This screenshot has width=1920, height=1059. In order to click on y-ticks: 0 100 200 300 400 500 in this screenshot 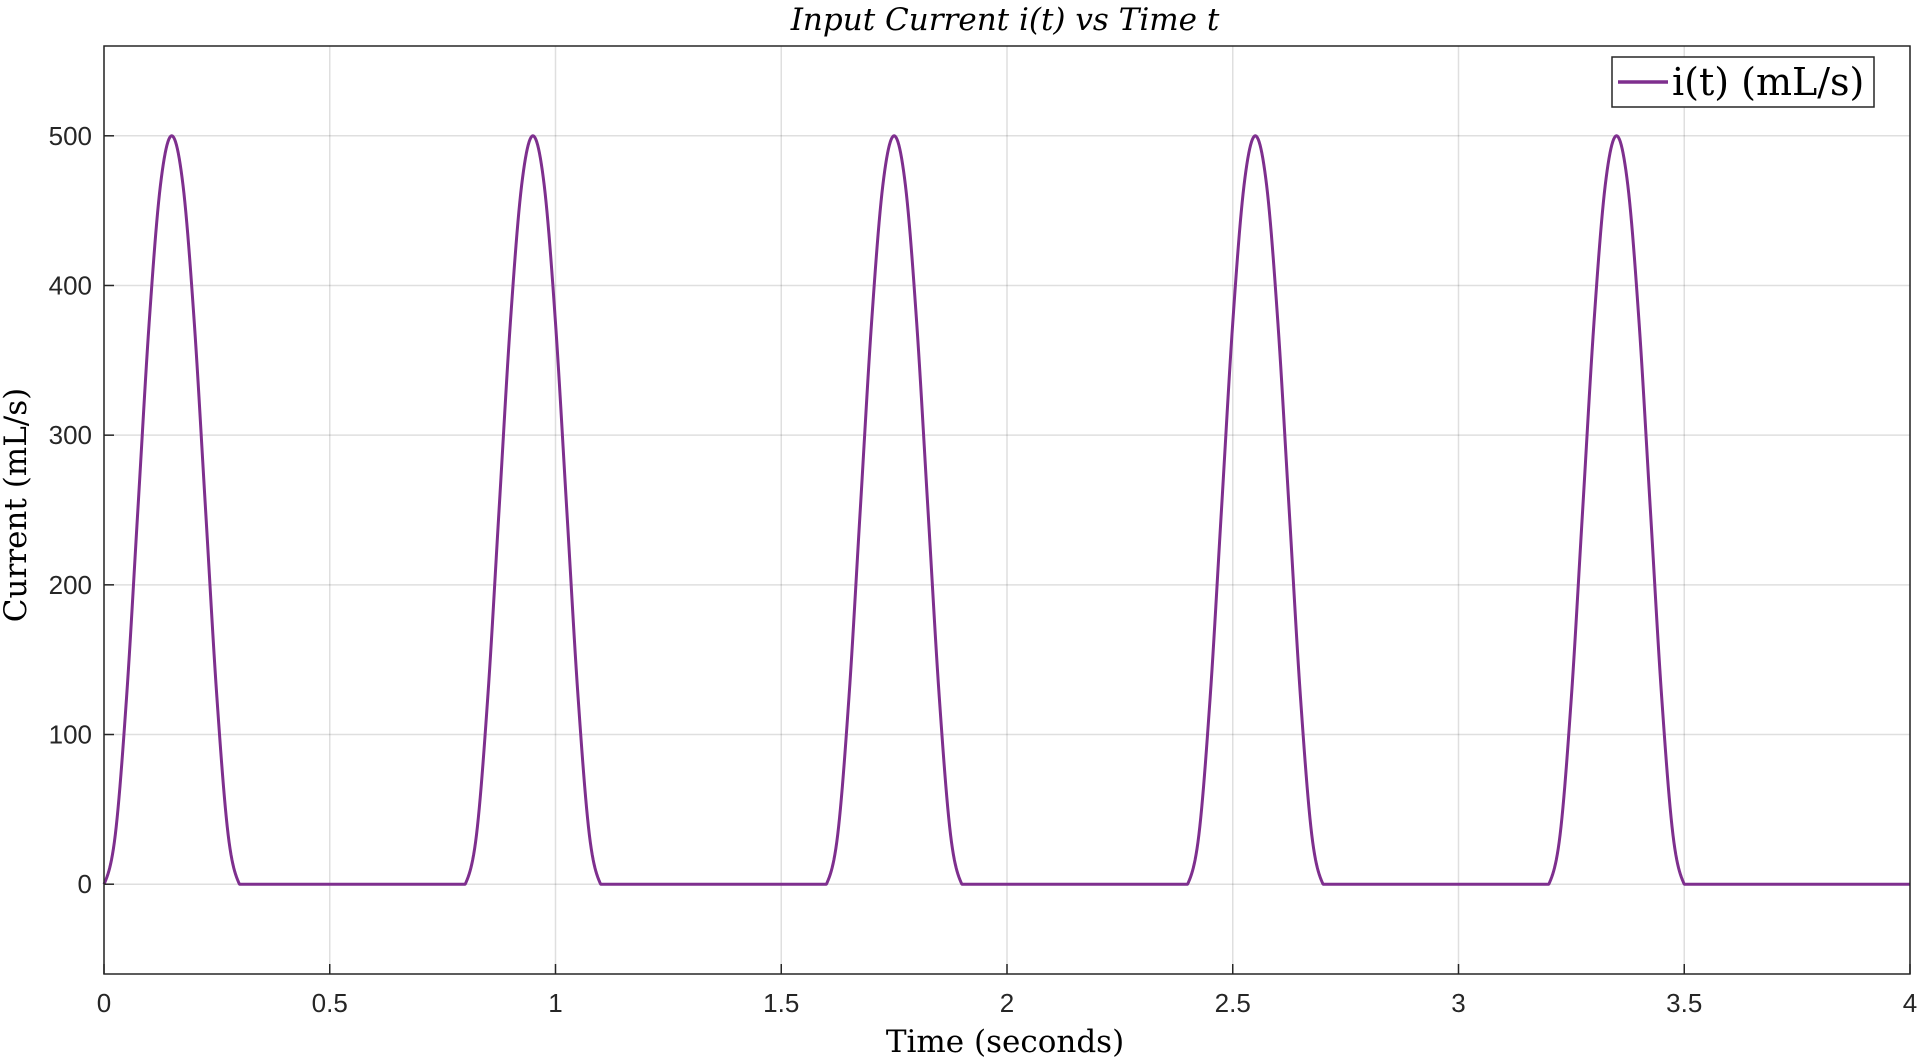, I will do `click(81, 510)`.